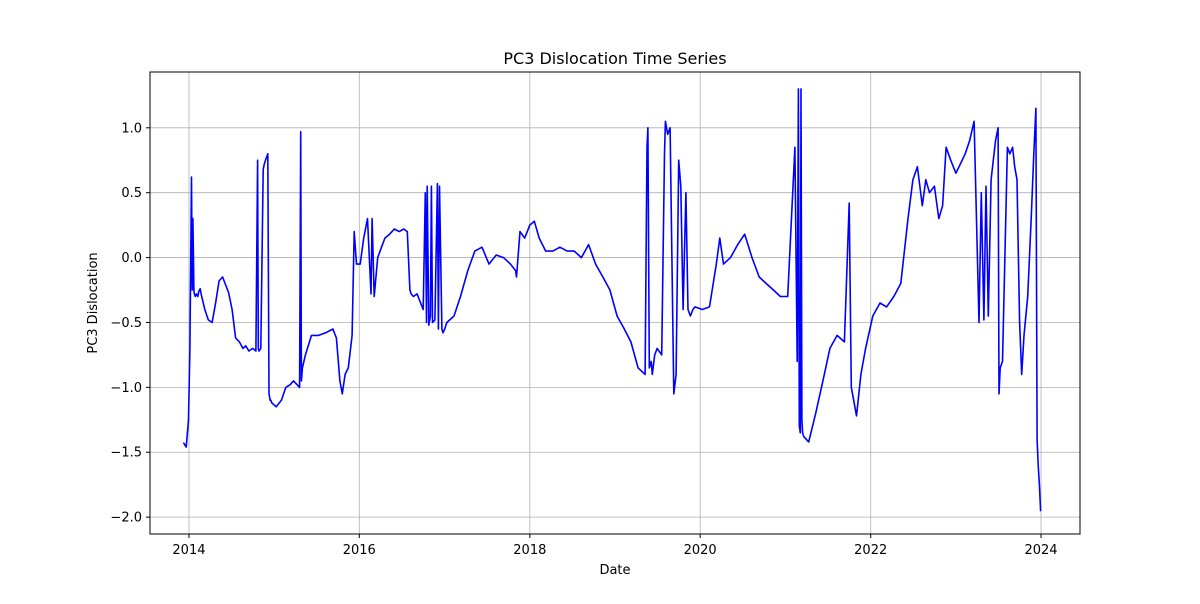 The height and width of the screenshot is (604, 1200). I want to click on y-tick-label: 1.0, so click(131, 128).